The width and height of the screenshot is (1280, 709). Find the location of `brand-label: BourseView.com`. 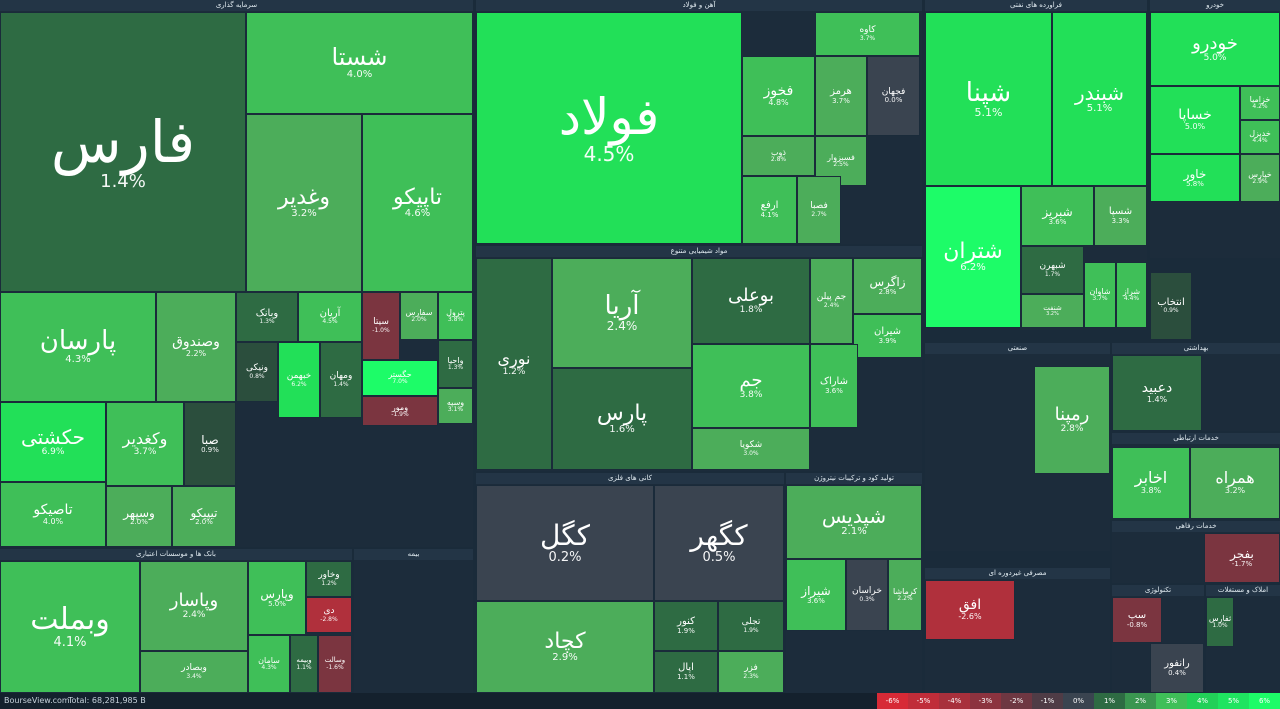

brand-label: BourseView.com is located at coordinates (37, 700).